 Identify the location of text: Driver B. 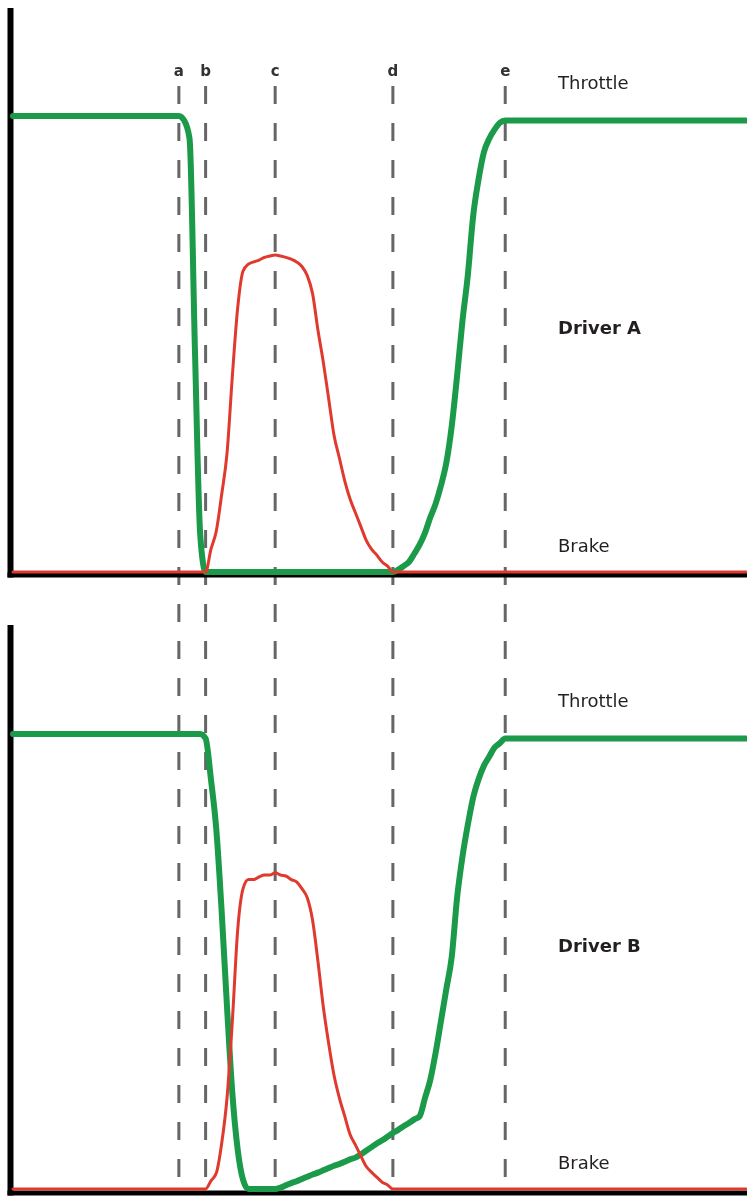
(599, 945).